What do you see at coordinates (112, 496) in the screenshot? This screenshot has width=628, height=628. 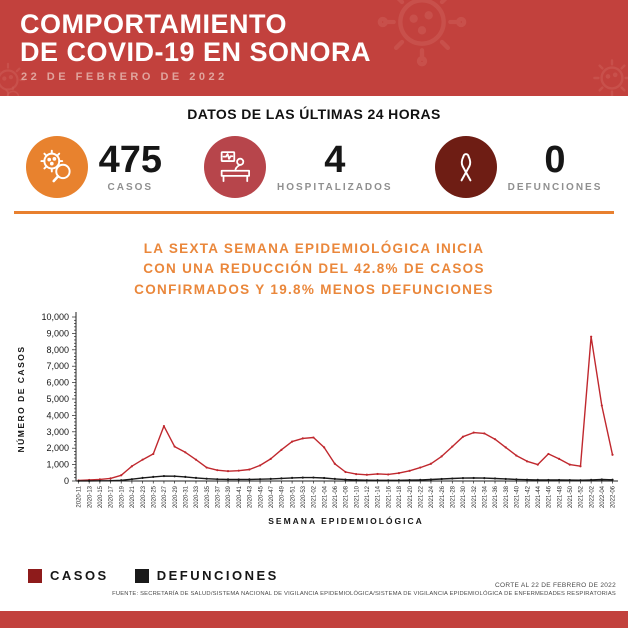 I see `svg-text: 2020-17` at bounding box center [112, 496].